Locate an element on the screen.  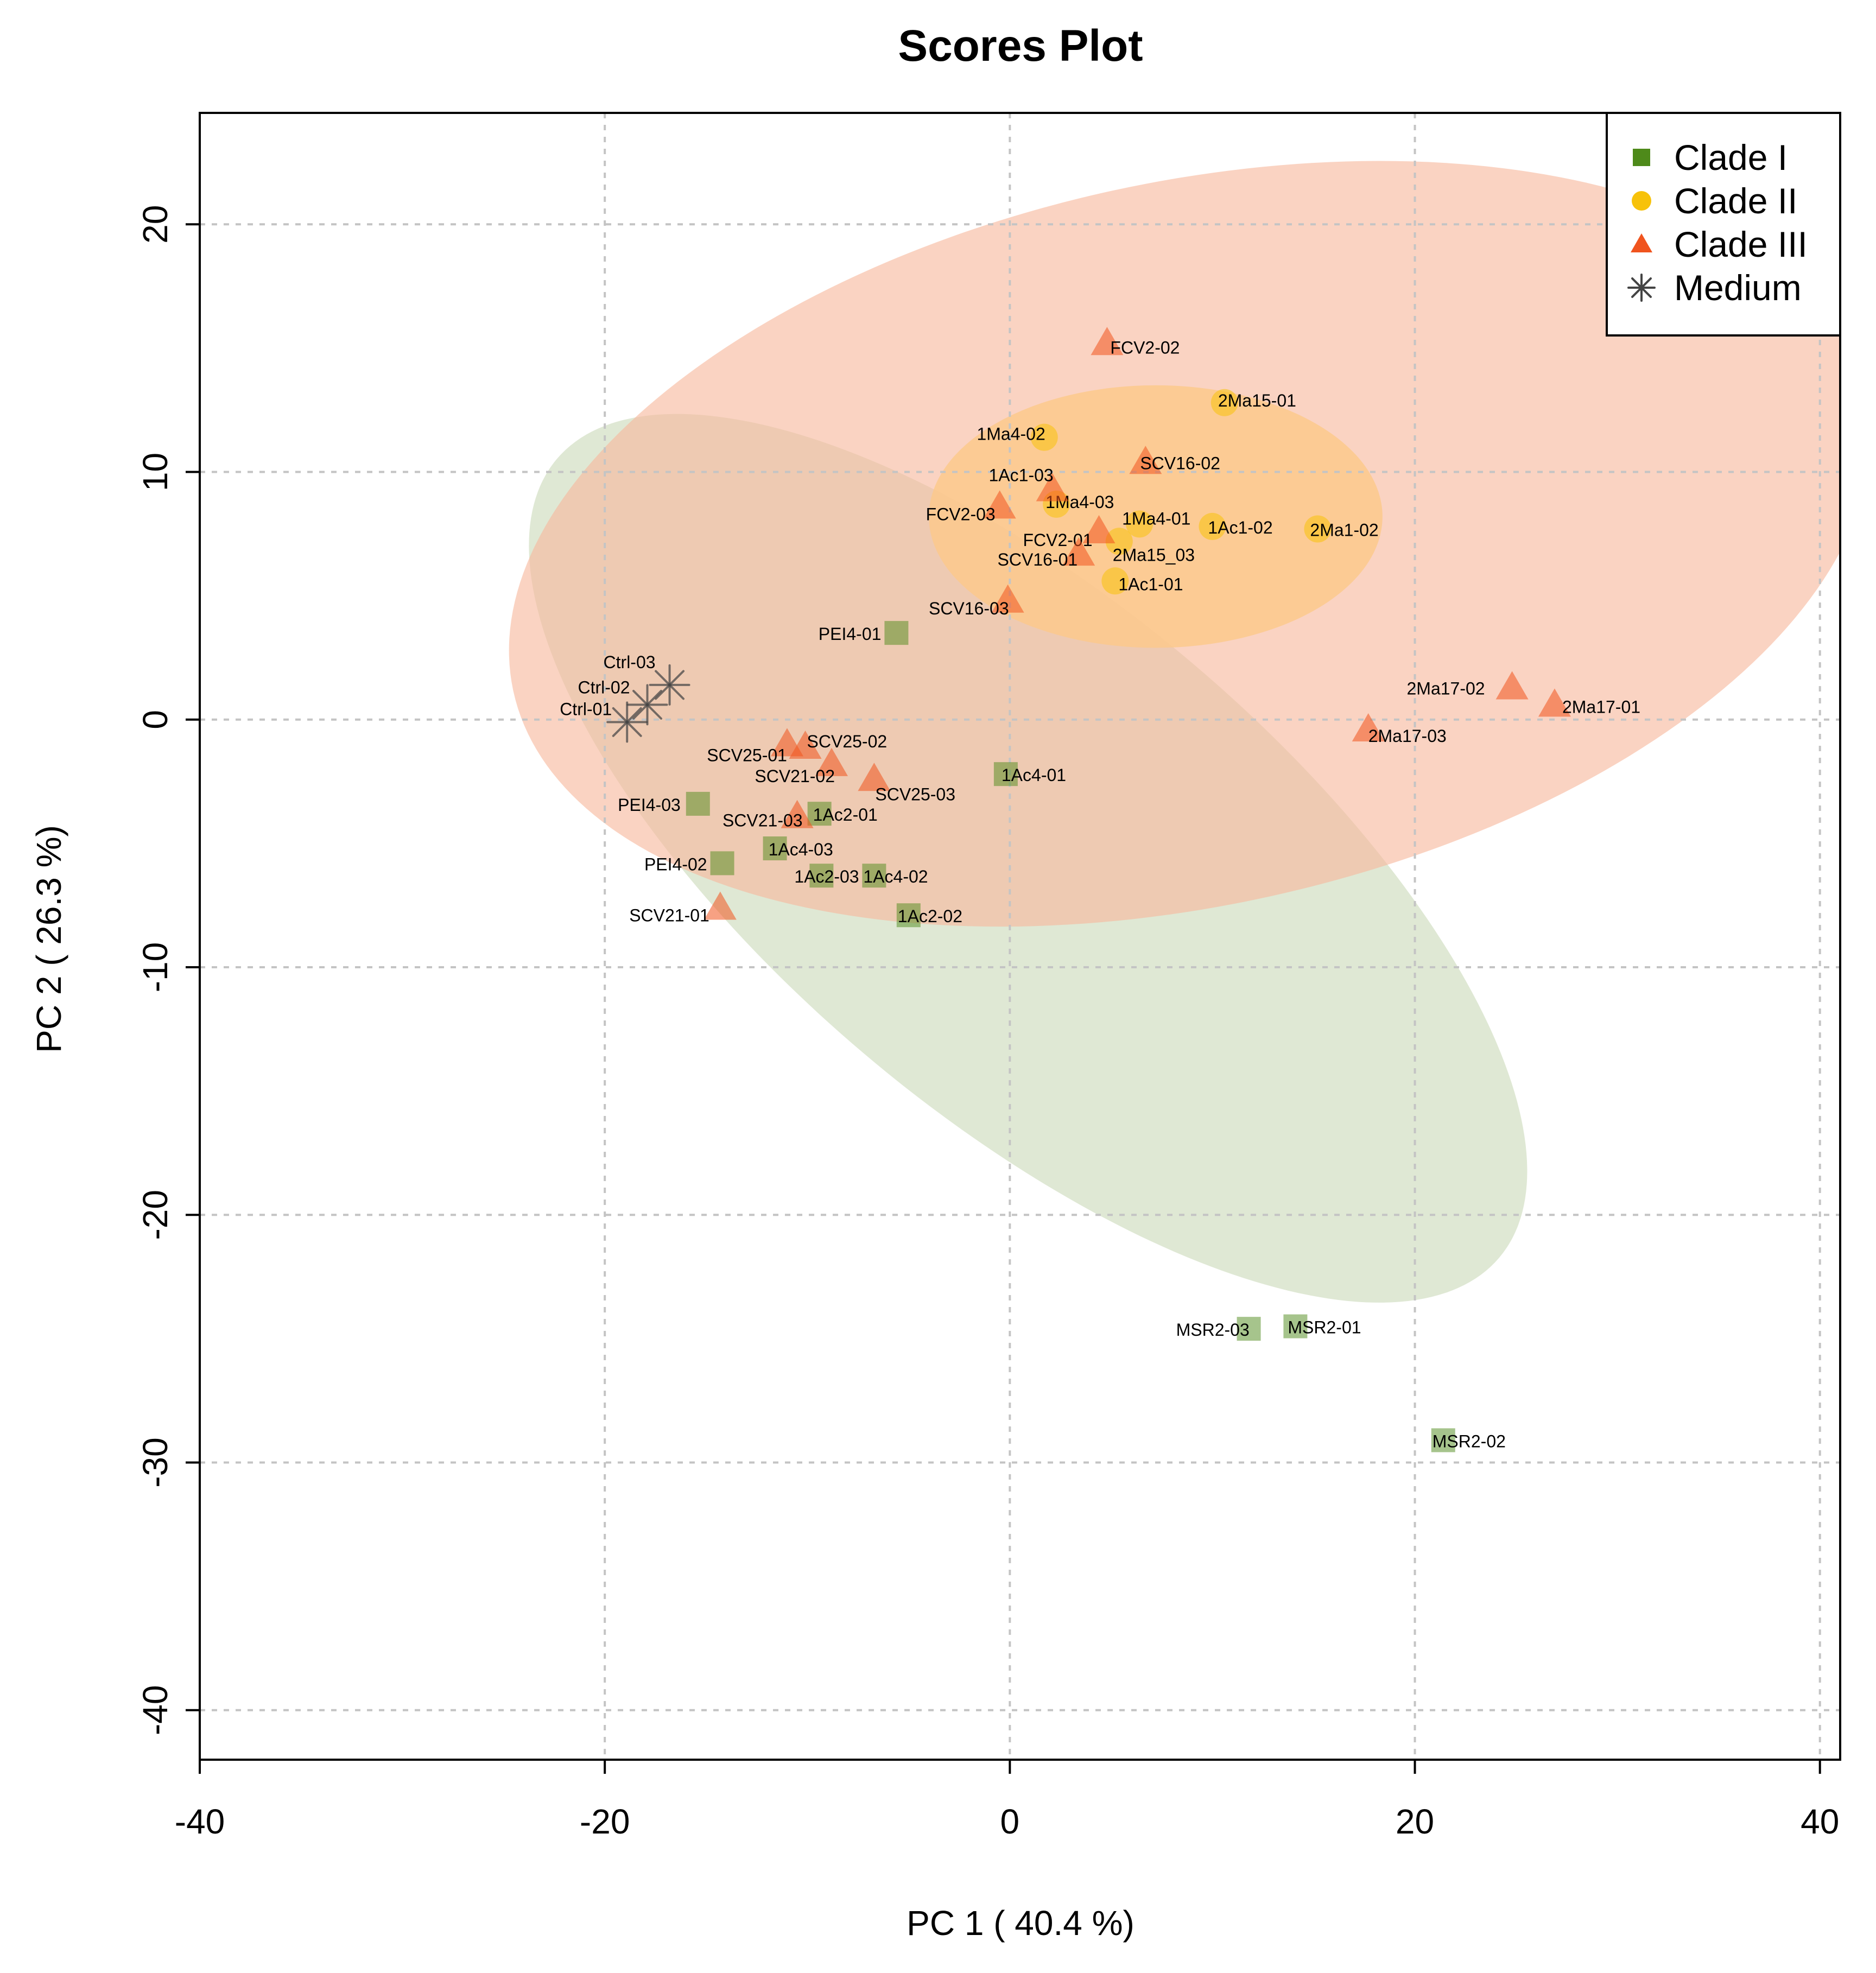
x-tick-label: 40 is located at coordinates (1820, 1821).